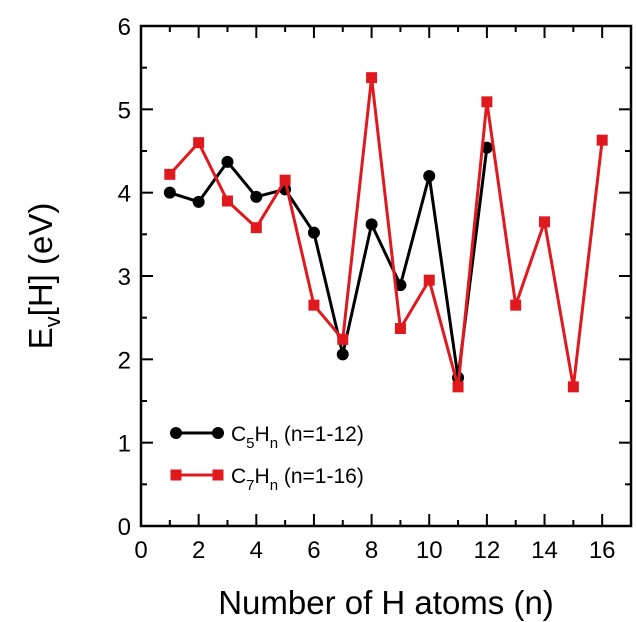 This screenshot has width=637, height=622. What do you see at coordinates (198, 550) in the screenshot?
I see `x-tick-label: 2` at bounding box center [198, 550].